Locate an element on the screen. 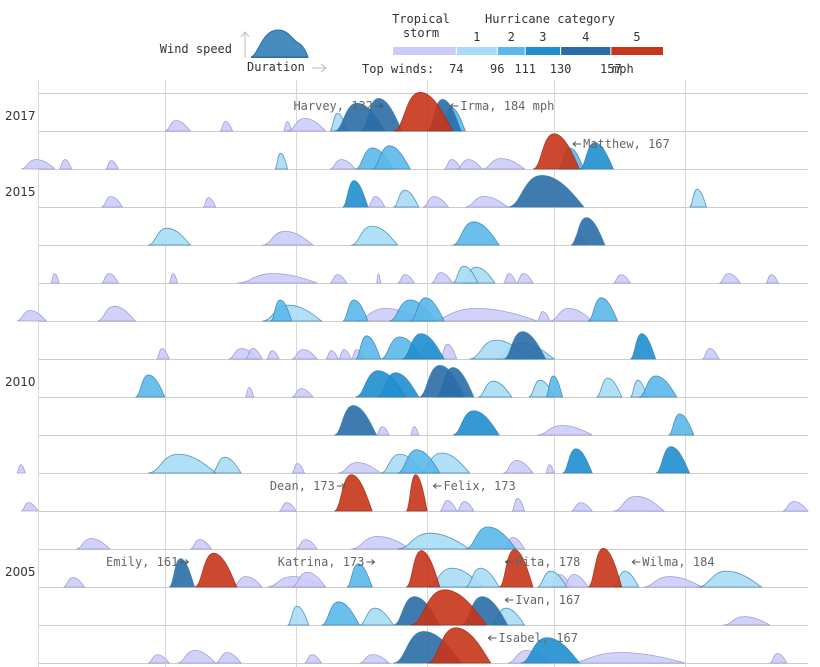 The width and height of the screenshot is (820, 667). legend-wind-speed-label: Wind speed is located at coordinates (196, 49).